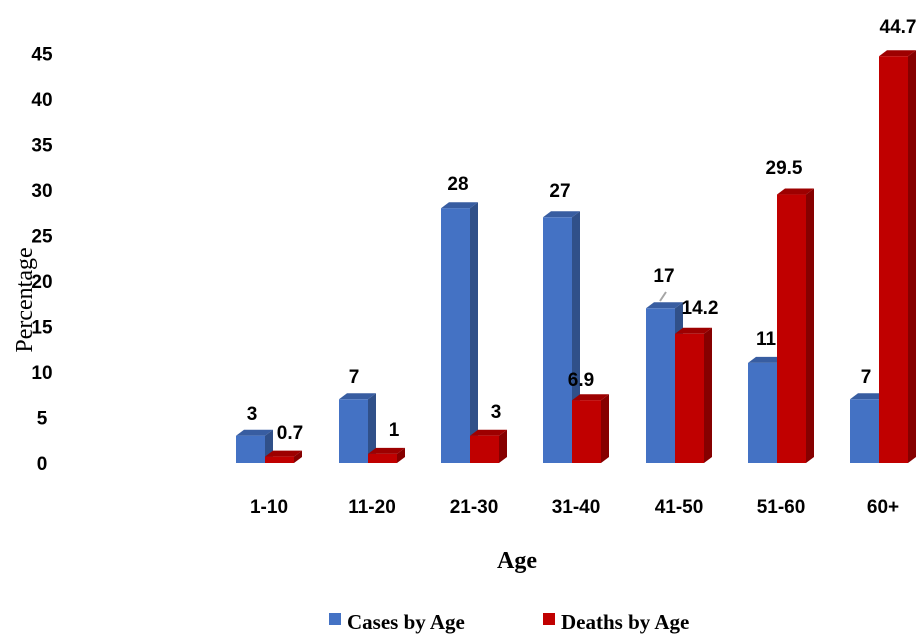 This screenshot has width=924, height=636. Describe the element at coordinates (781, 507) in the screenshot. I see `x-tick-label: 51-60` at that location.